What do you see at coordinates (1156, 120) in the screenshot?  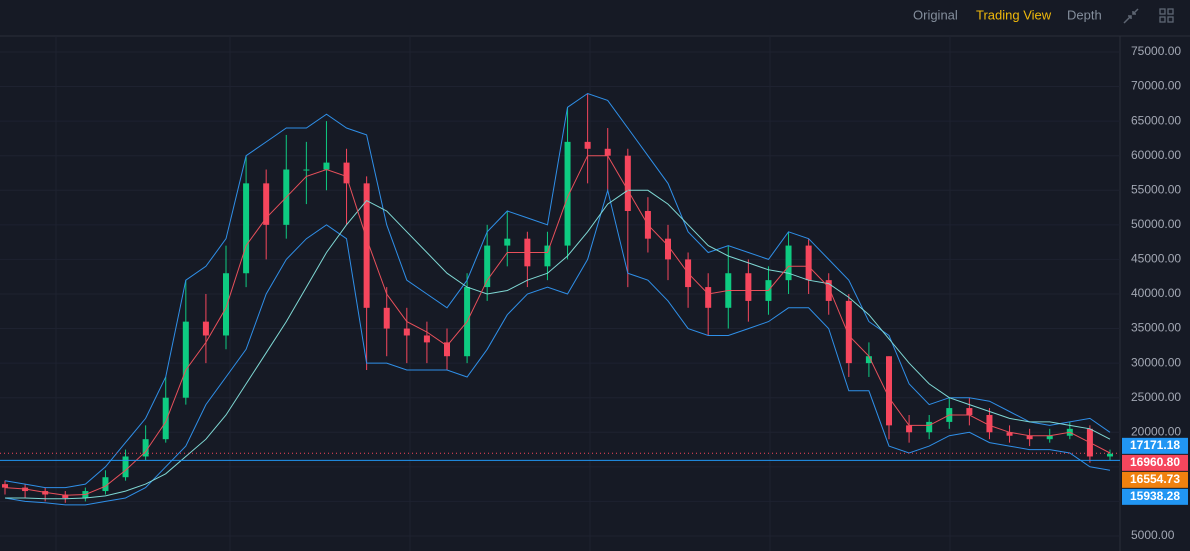 I see `y-tick-label: 65000.00` at bounding box center [1156, 120].